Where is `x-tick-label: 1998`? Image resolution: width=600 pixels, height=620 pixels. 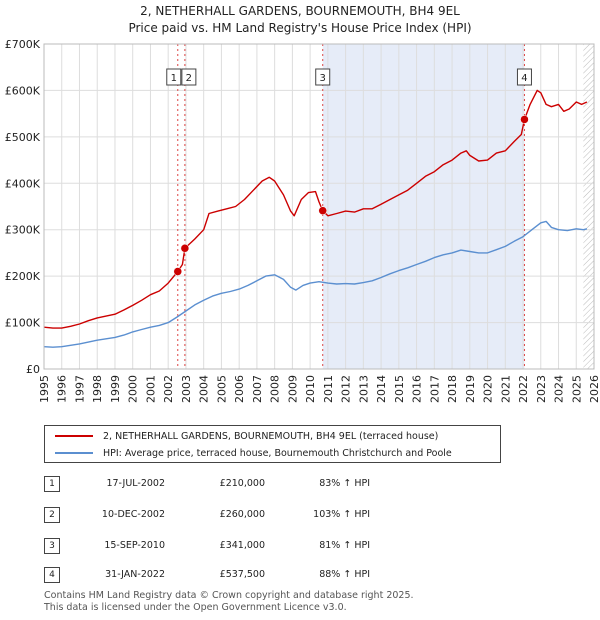 x-tick-label: 1998 is located at coordinates (97, 389).